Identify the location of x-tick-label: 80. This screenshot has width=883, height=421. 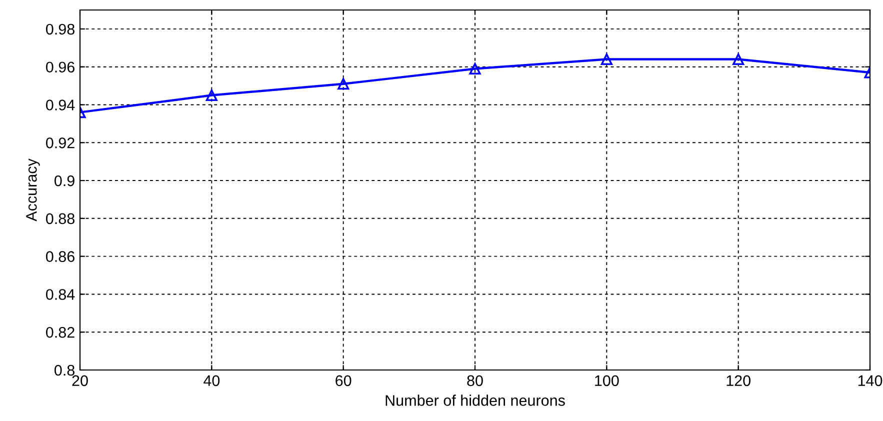
(475, 380).